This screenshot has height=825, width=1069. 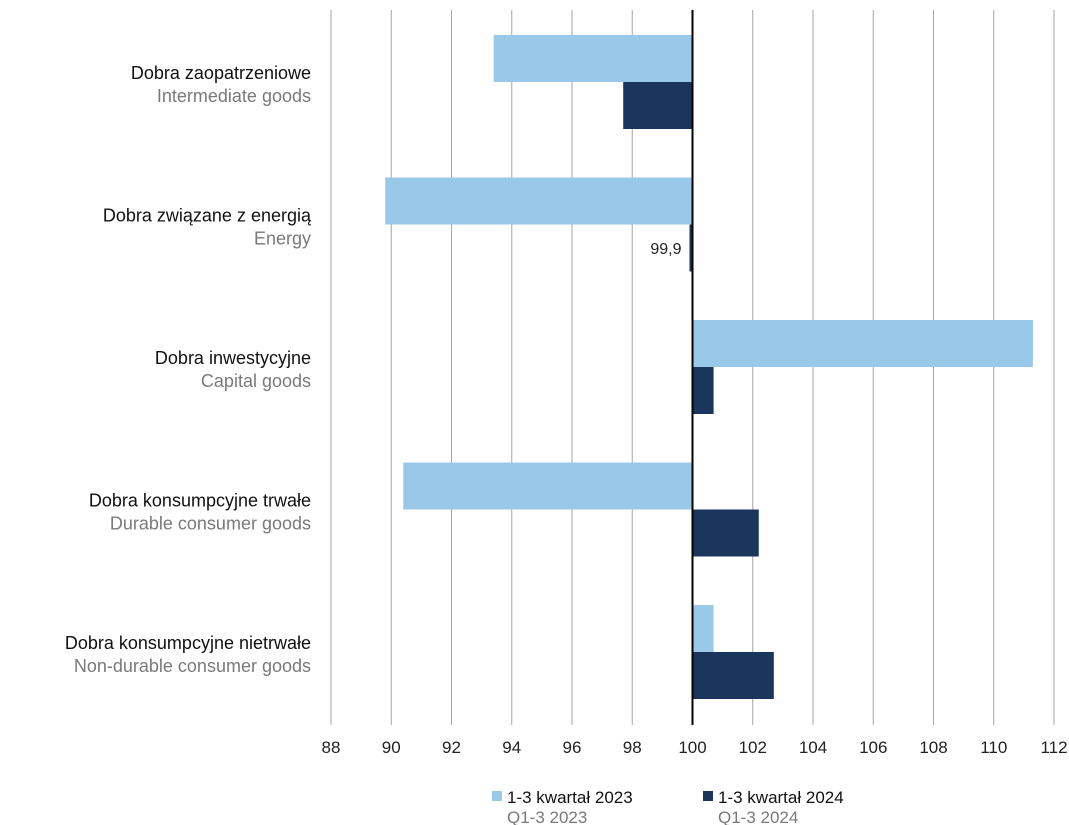 What do you see at coordinates (192, 666) in the screenshot?
I see `category-label-en: Non-durable consumer goods` at bounding box center [192, 666].